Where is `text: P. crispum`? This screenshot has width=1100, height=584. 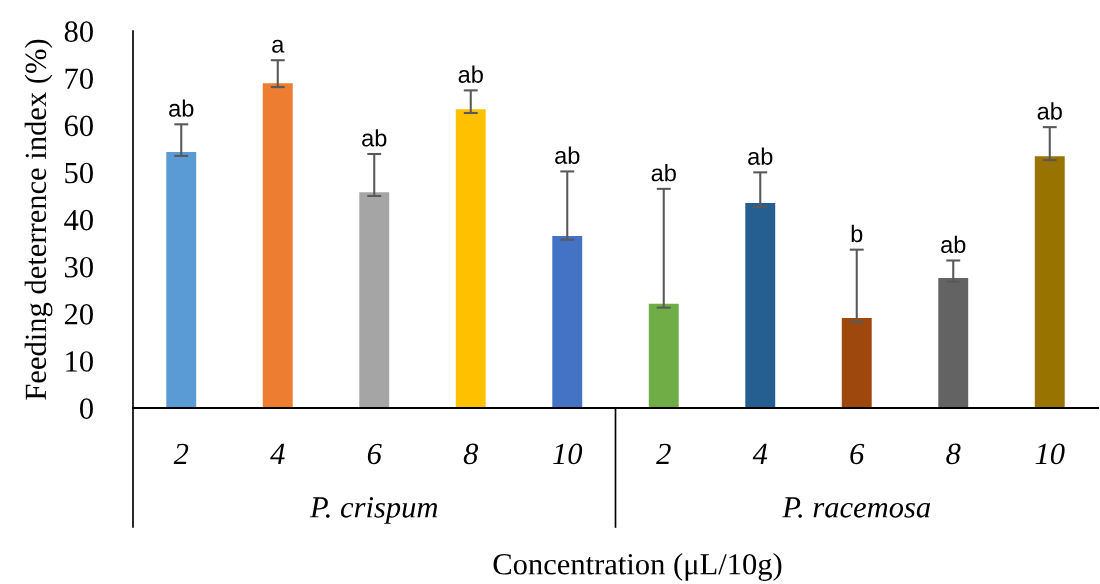
text: P. crispum is located at coordinates (373, 510).